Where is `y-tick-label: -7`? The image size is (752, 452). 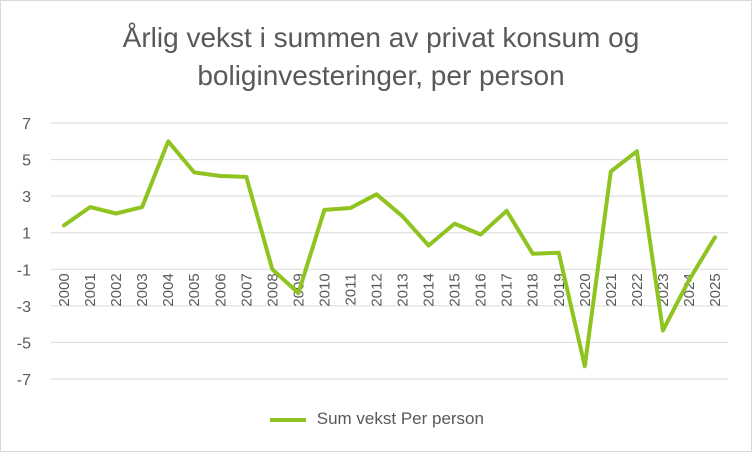 y-tick-label: -7 is located at coordinates (24, 380).